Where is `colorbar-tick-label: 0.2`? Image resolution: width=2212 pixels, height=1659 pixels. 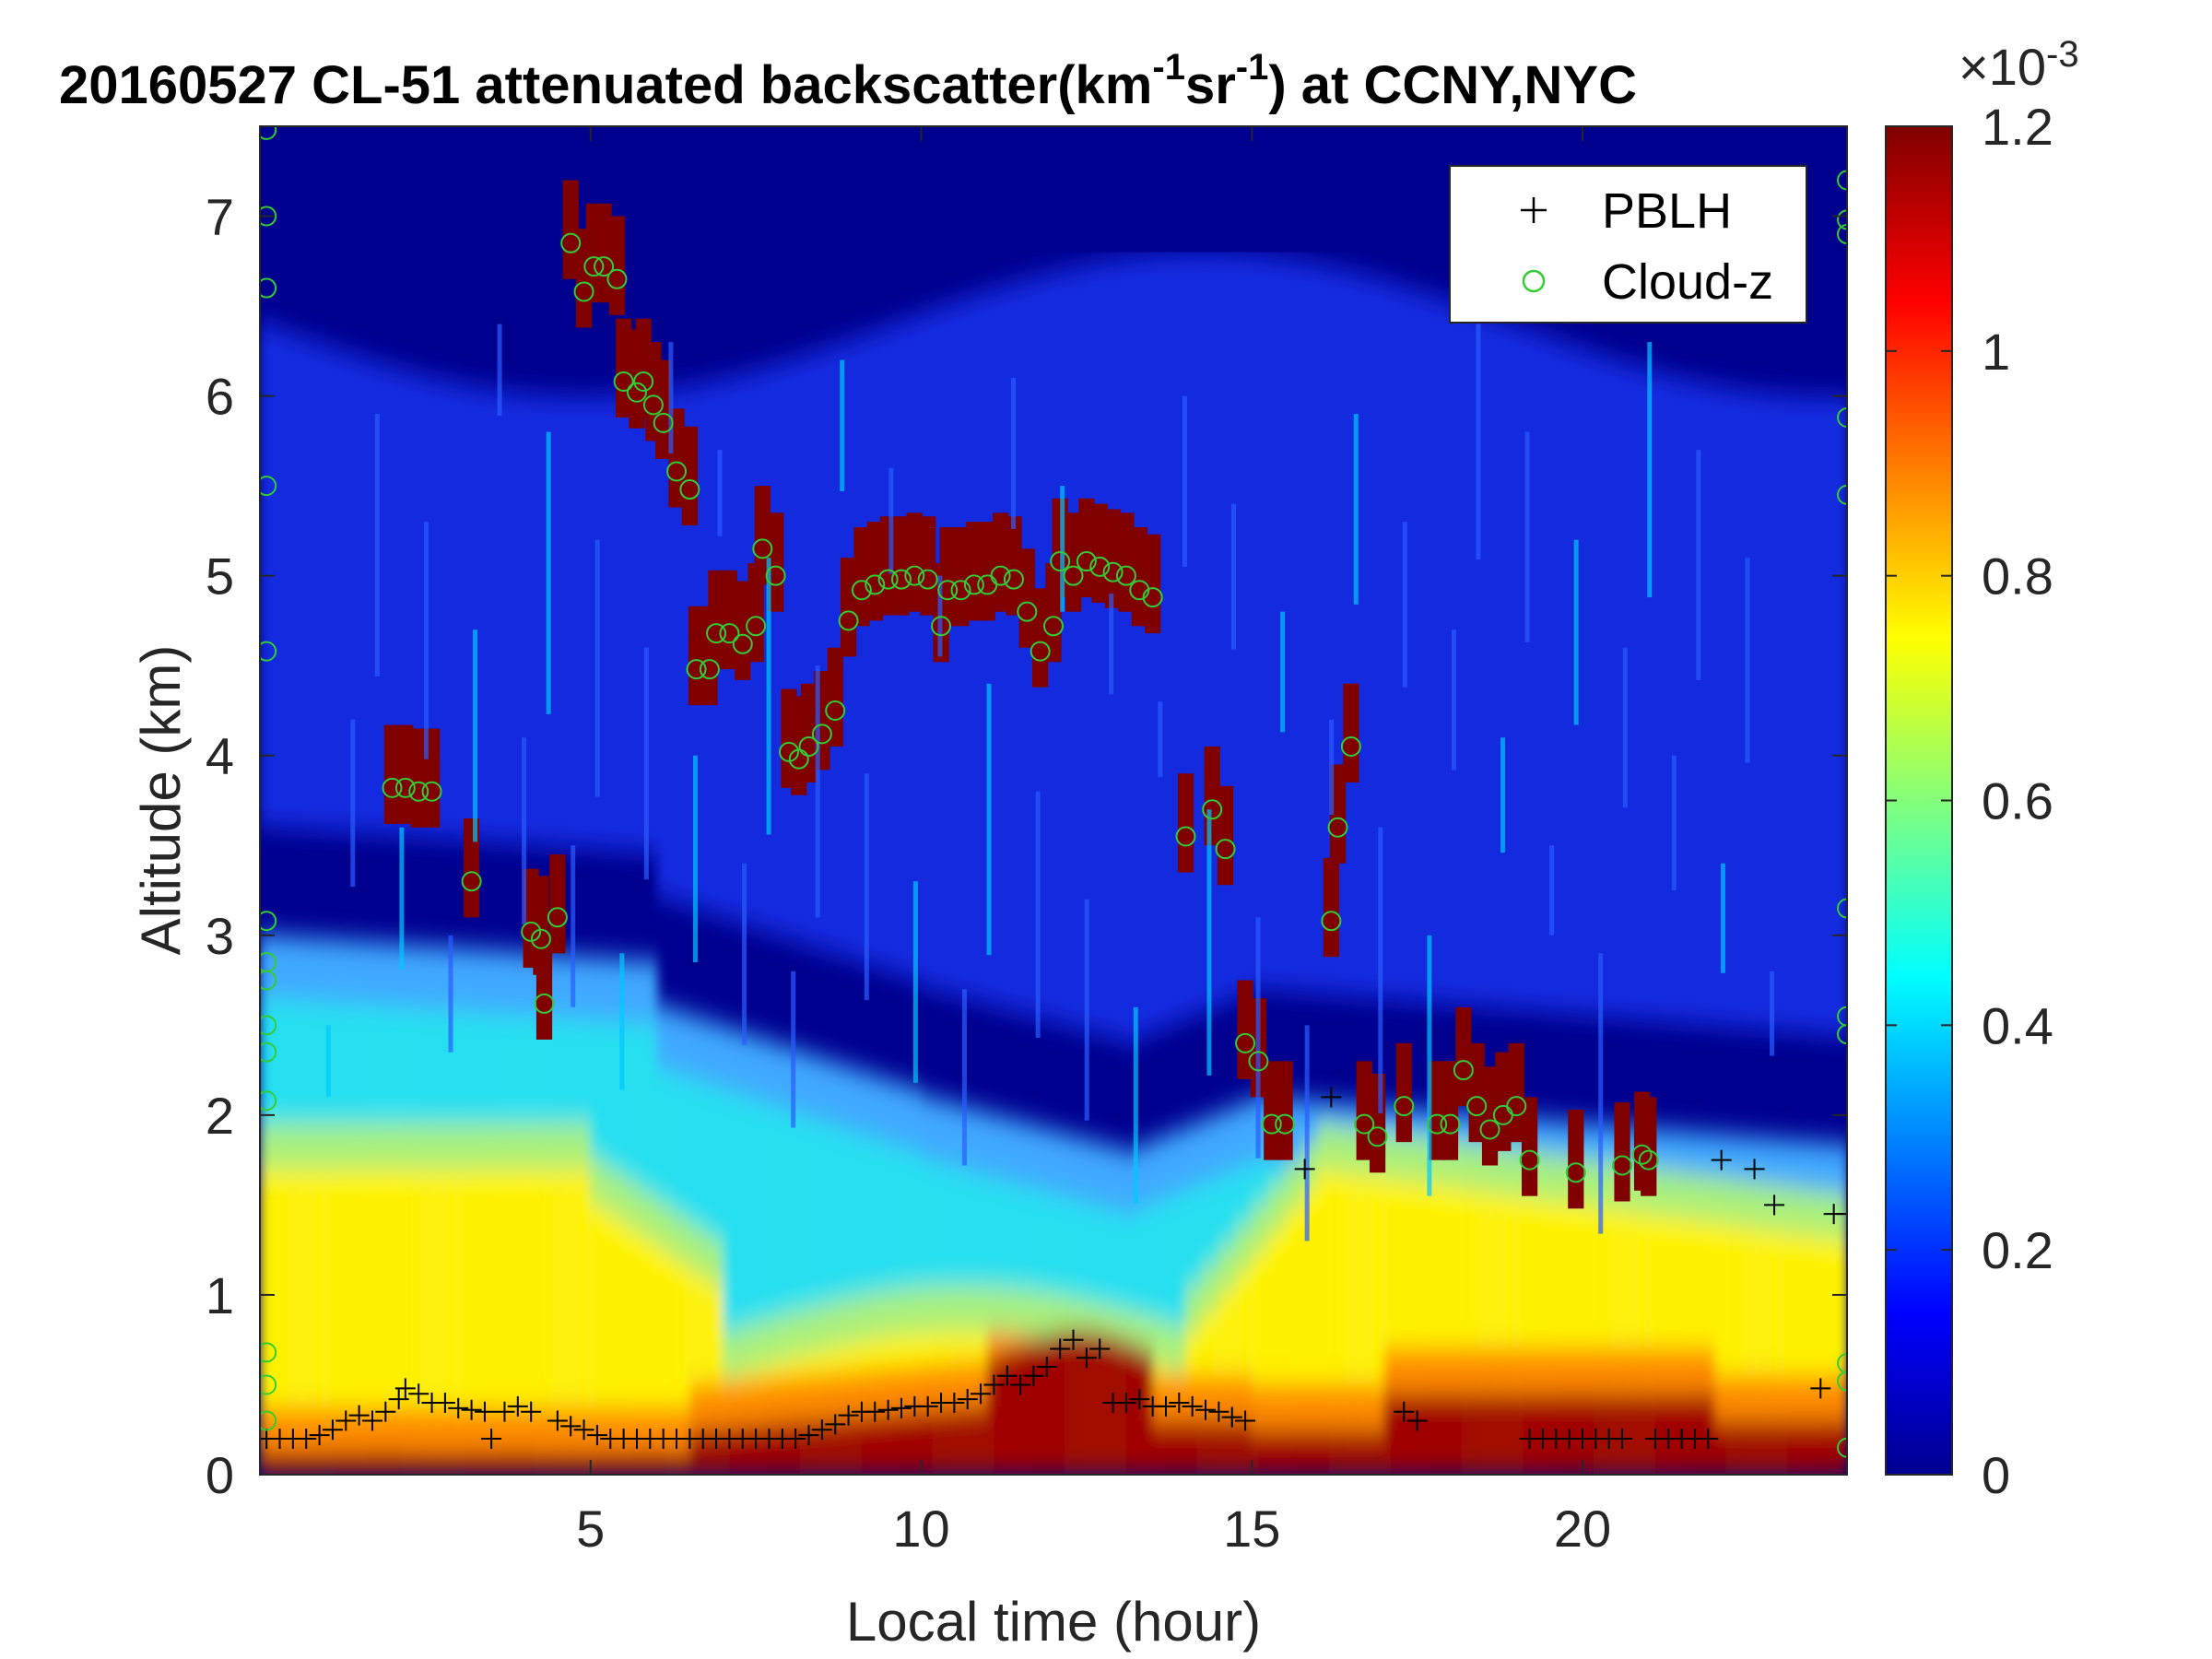 colorbar-tick-label: 0.2 is located at coordinates (2017, 1250).